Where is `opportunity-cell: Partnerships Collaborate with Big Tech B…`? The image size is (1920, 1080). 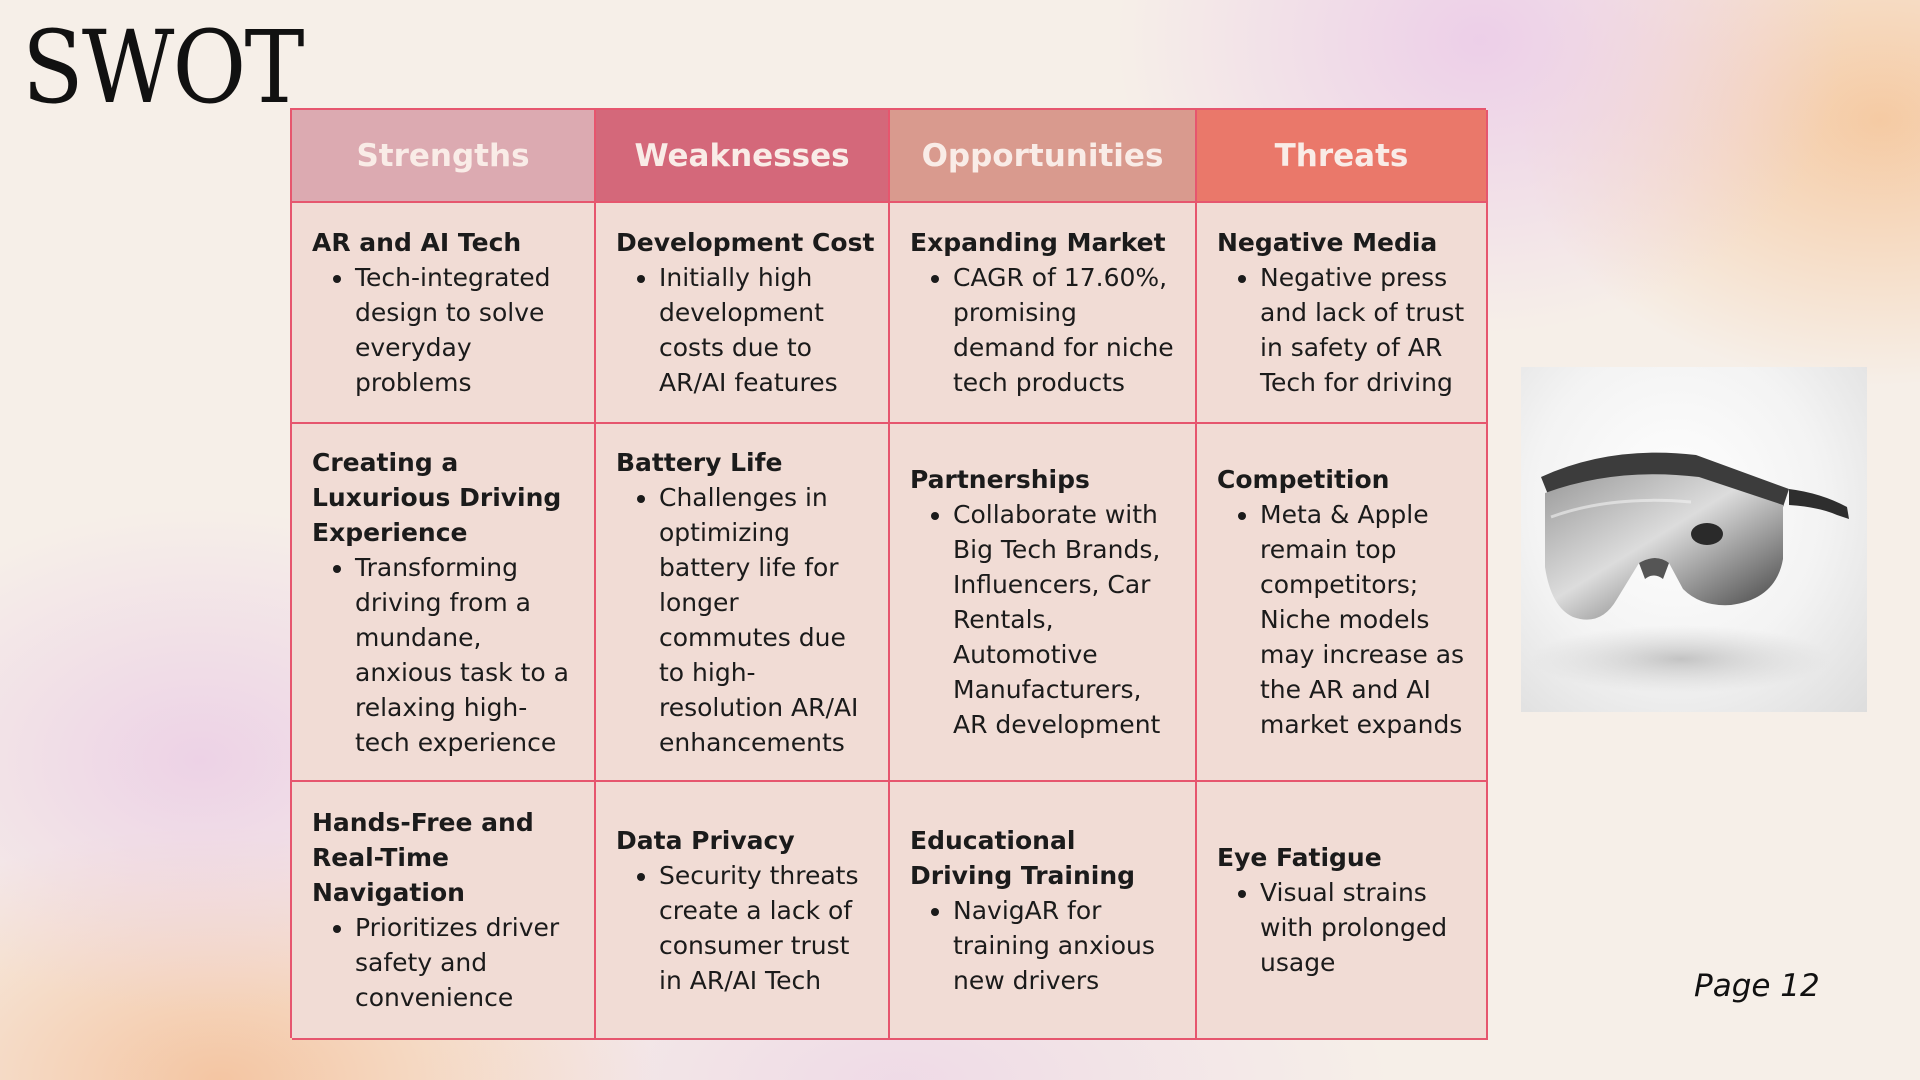
opportunity-cell: Partnerships Collaborate with Big Tech B… is located at coordinates (1043, 603).